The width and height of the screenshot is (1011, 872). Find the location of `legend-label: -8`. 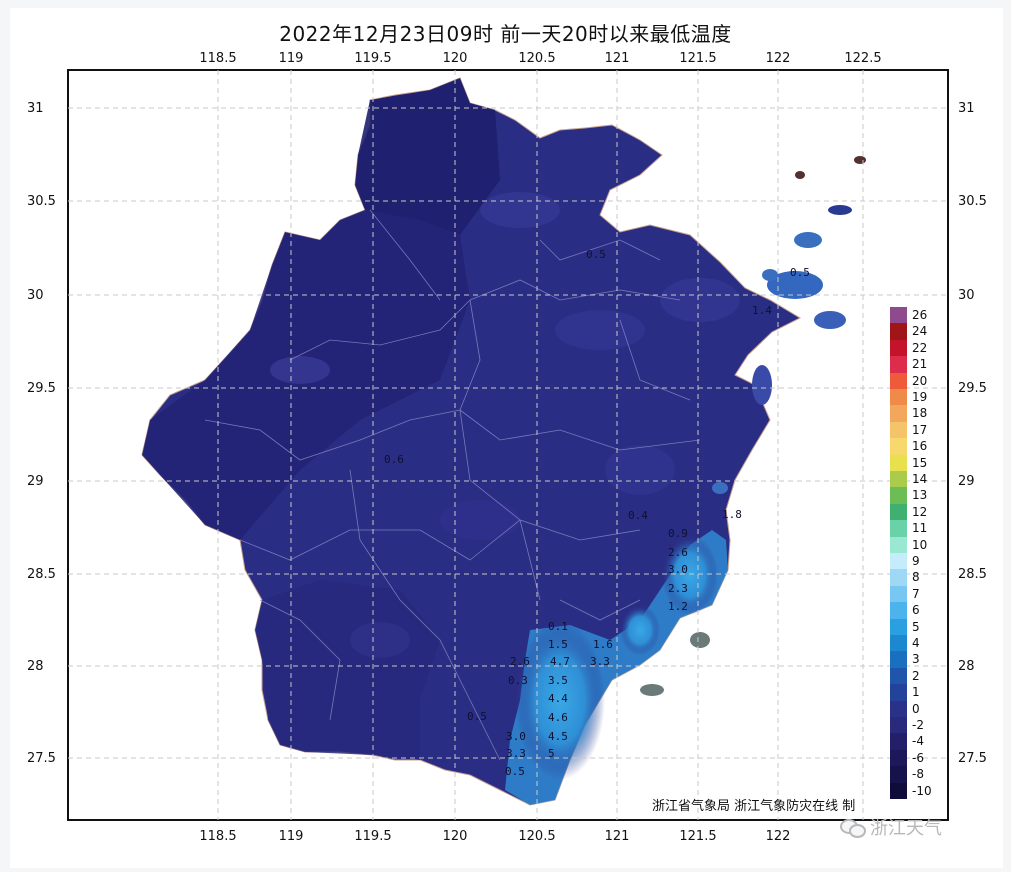

legend-label: -8 is located at coordinates (918, 774).